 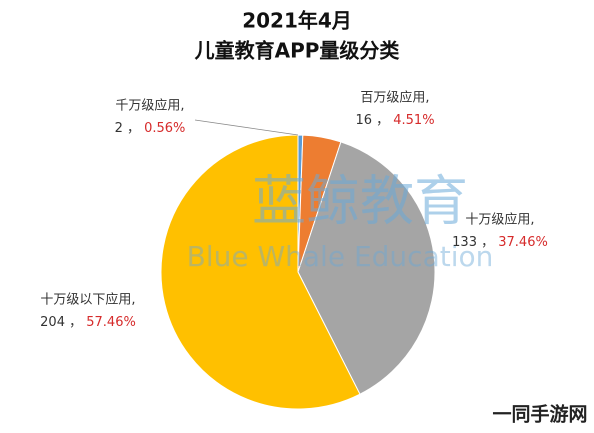 What do you see at coordinates (52, 322) in the screenshot?
I see `label-count: 204` at bounding box center [52, 322].